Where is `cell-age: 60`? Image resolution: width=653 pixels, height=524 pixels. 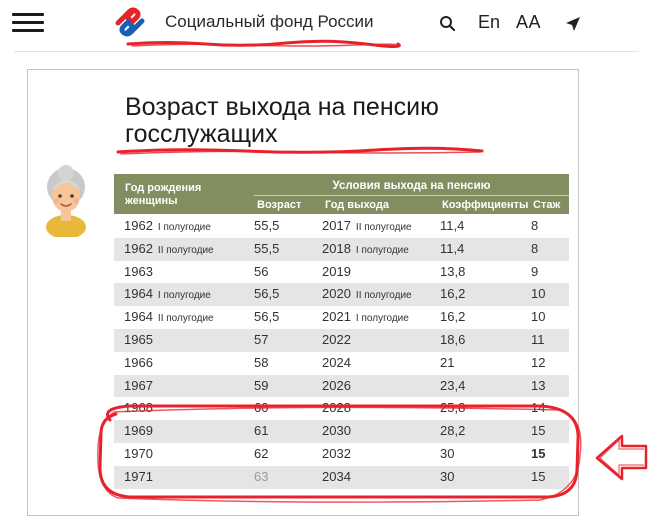
cell-age: 60 is located at coordinates (261, 408).